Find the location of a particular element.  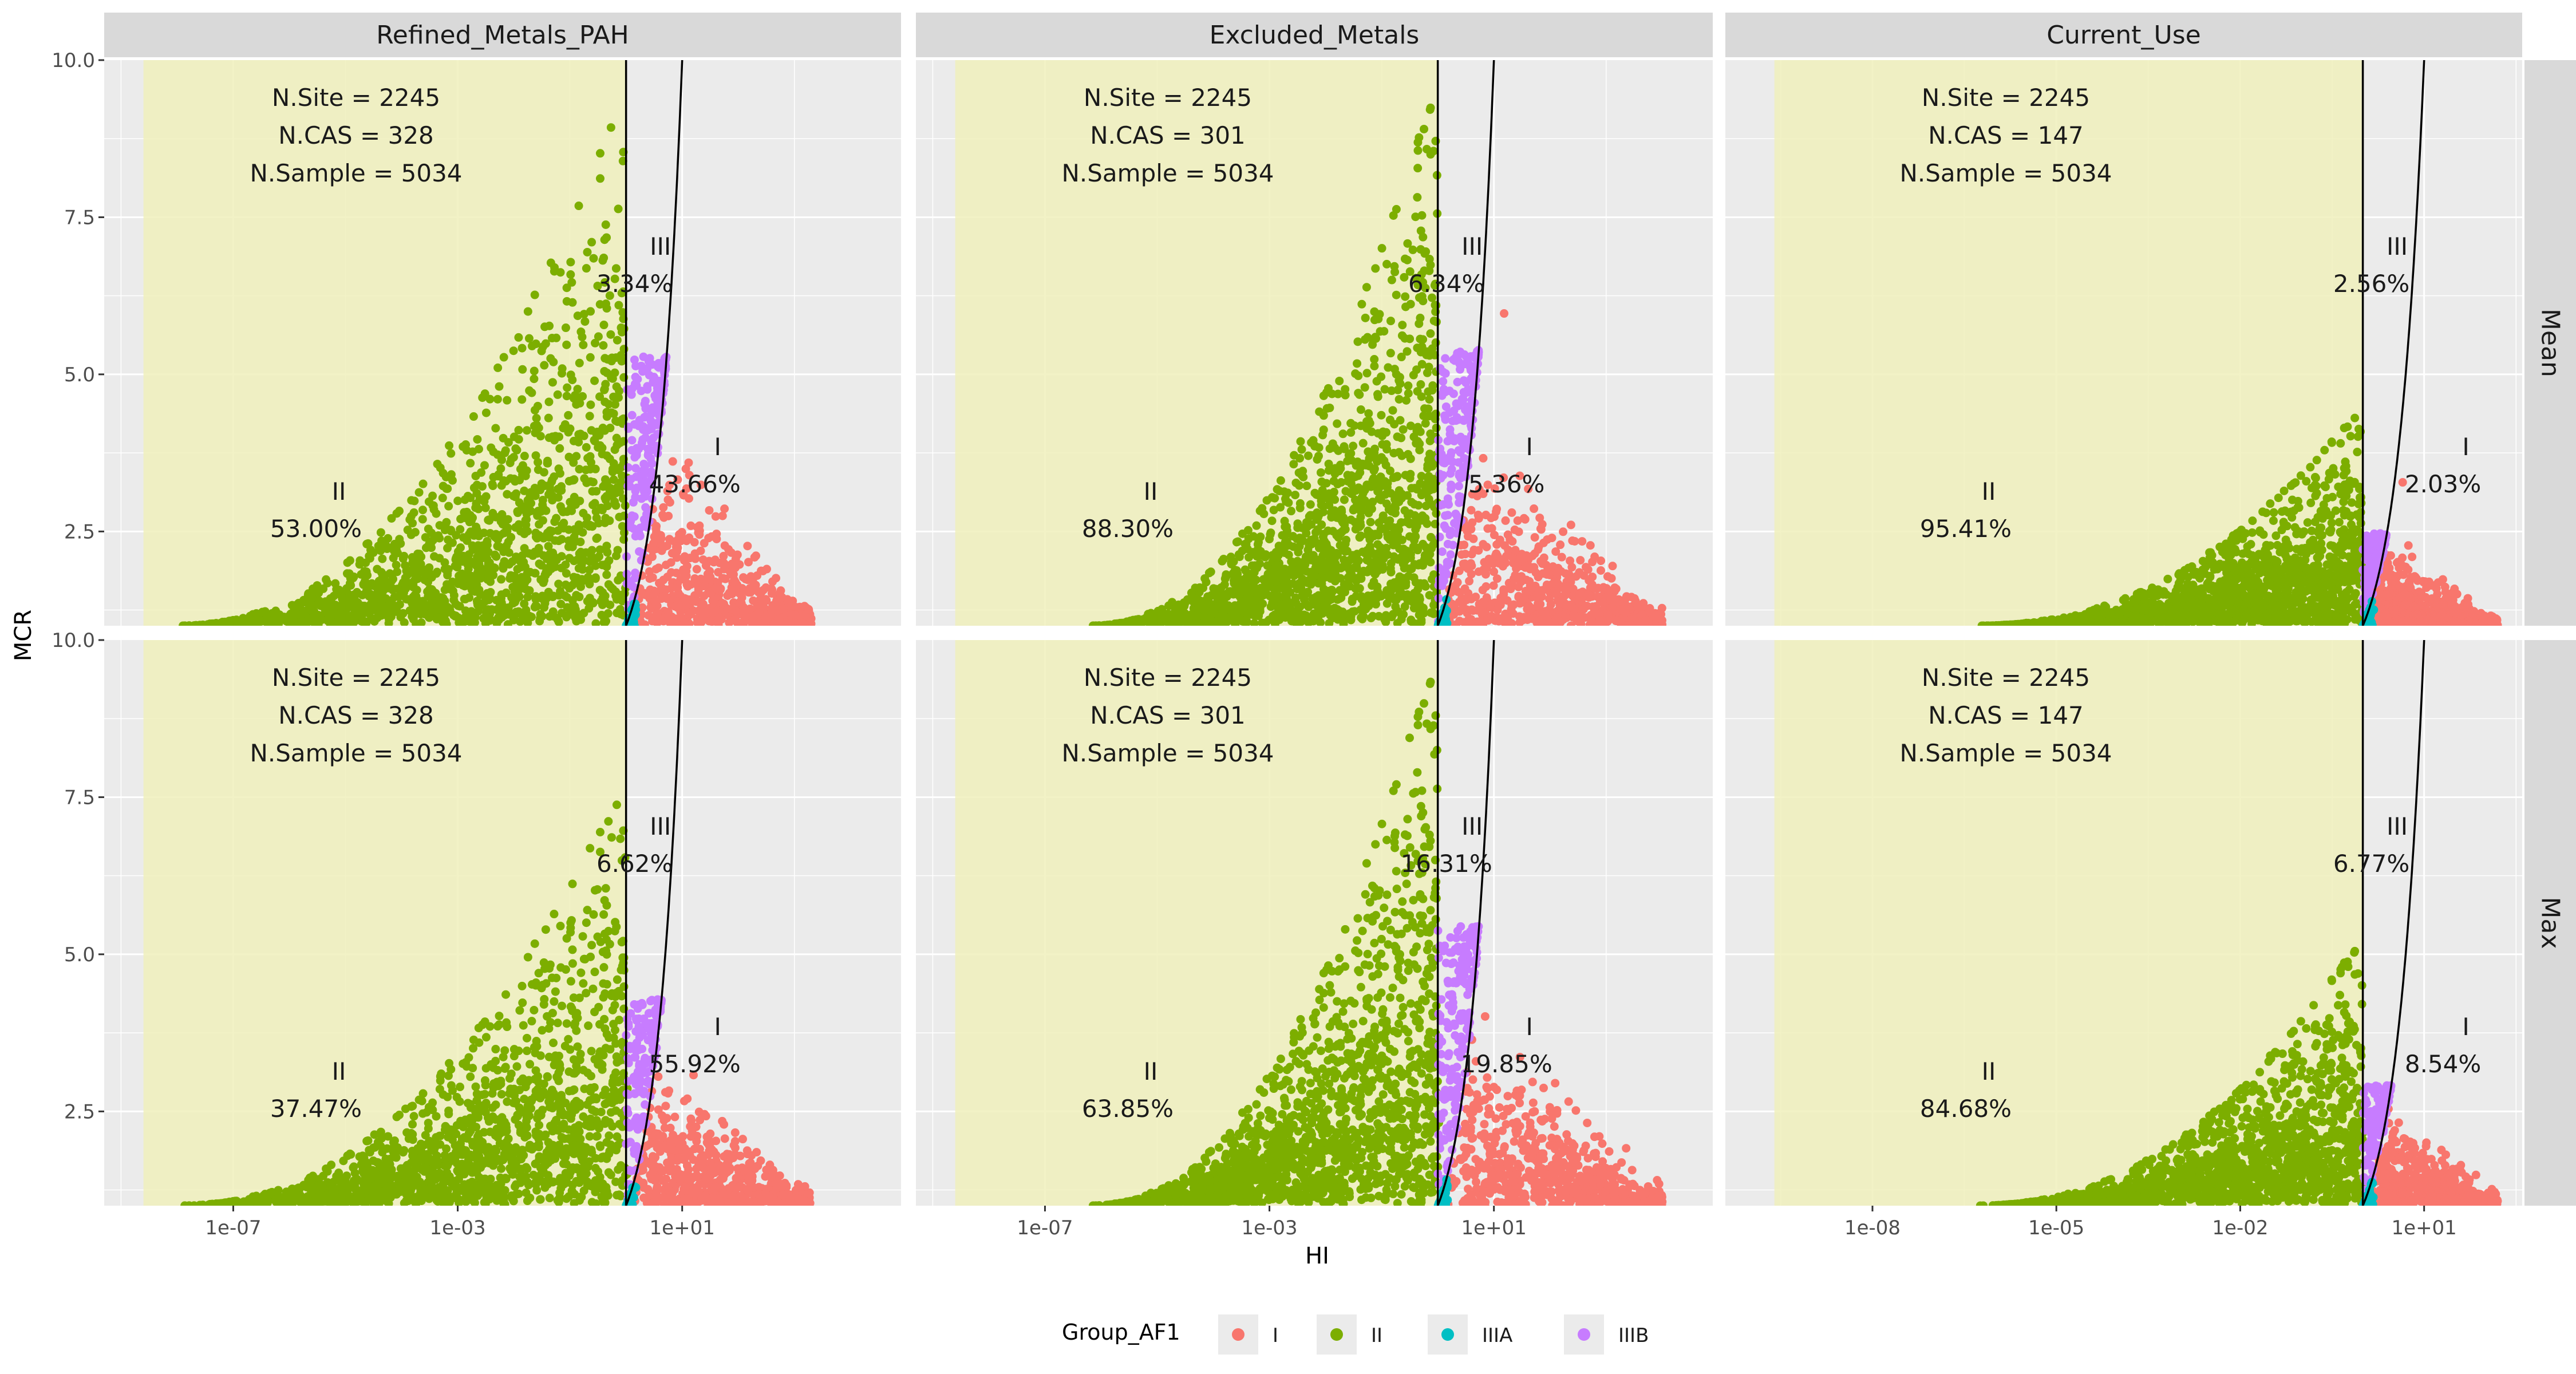

y-tick-label: 5.0 is located at coordinates (79, 375).